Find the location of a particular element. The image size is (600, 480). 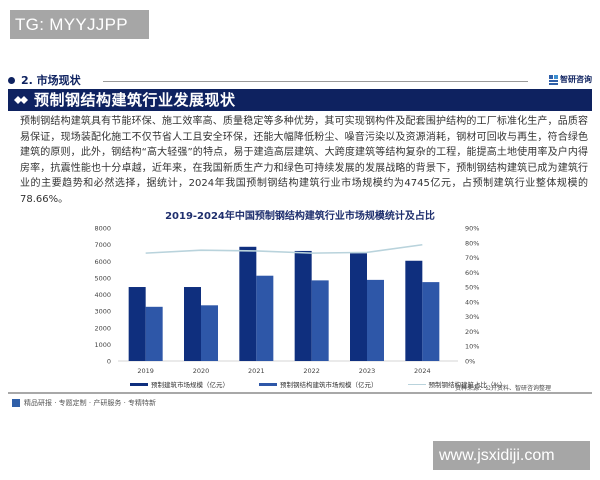

legend-item-prefab: 预制建筑市场规模（亿元） is located at coordinates (179, 384).